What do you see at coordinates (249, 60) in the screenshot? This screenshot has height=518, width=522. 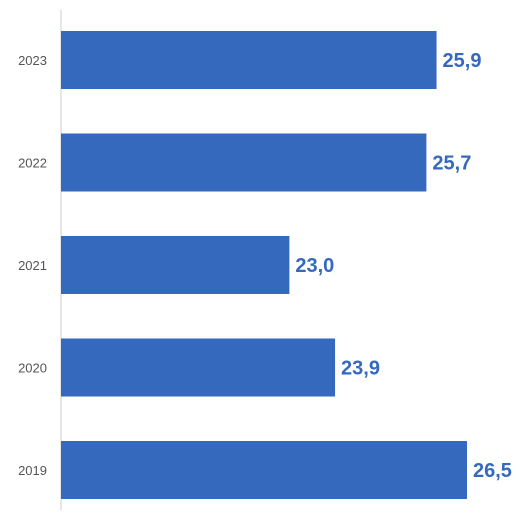 I see `bar-2023` at bounding box center [249, 60].